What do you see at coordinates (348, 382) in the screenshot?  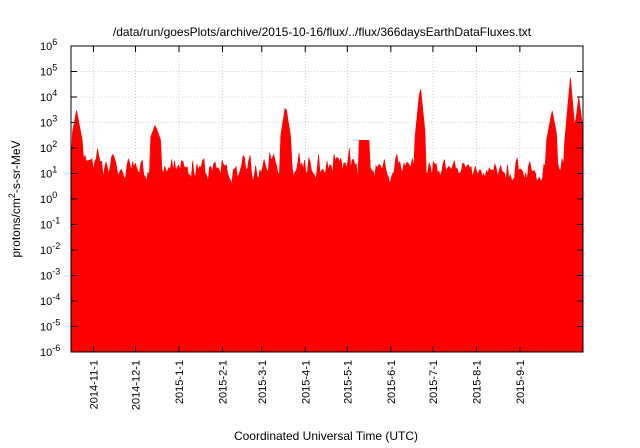 I see `x-tick-label: 2015-5-1` at bounding box center [348, 382].